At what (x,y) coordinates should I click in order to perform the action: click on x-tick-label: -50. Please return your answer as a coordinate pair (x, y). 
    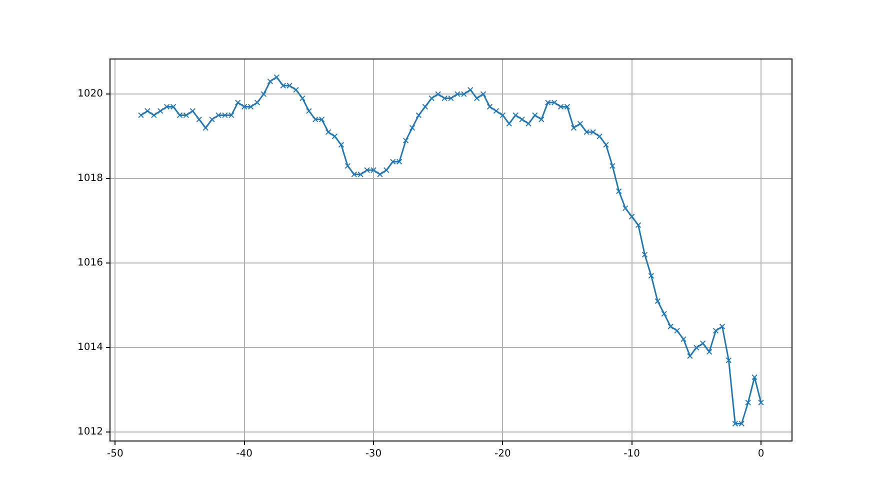
    Looking at the image, I should click on (115, 454).